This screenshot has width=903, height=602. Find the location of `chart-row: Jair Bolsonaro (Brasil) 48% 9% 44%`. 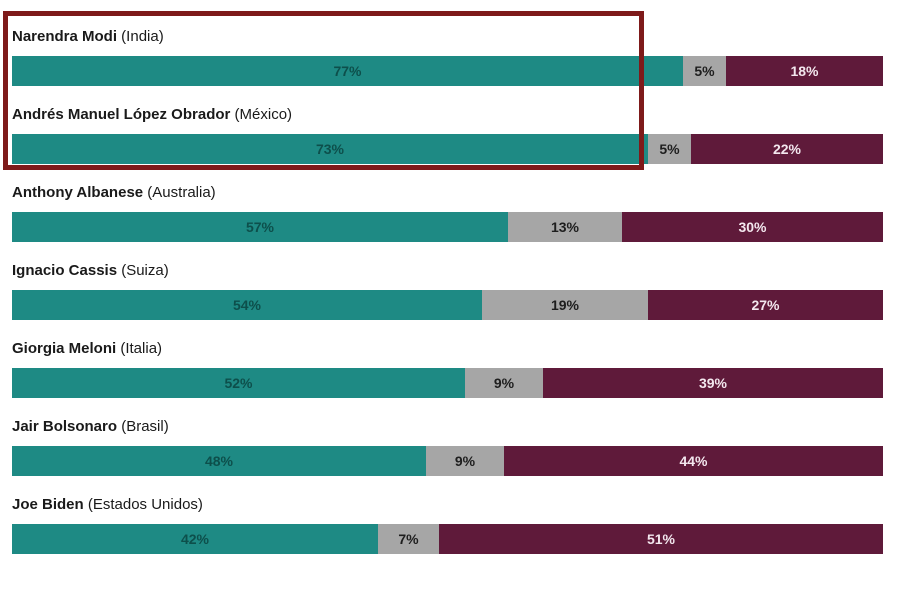

chart-row: Jair Bolsonaro (Brasil) 48% 9% 44% is located at coordinates (447, 447).